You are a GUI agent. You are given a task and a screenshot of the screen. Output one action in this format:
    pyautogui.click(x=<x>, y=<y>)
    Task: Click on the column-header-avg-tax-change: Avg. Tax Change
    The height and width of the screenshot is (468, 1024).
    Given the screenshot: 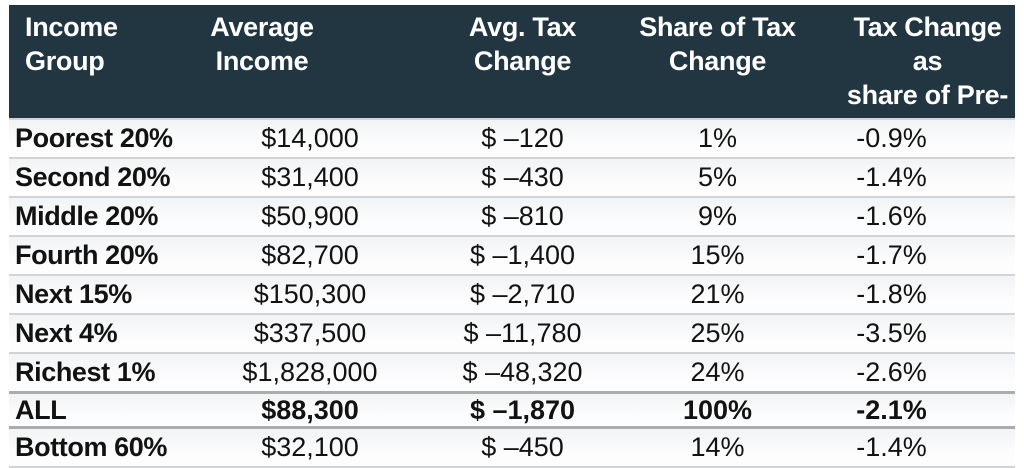 What is the action you would take?
    pyautogui.click(x=522, y=61)
    